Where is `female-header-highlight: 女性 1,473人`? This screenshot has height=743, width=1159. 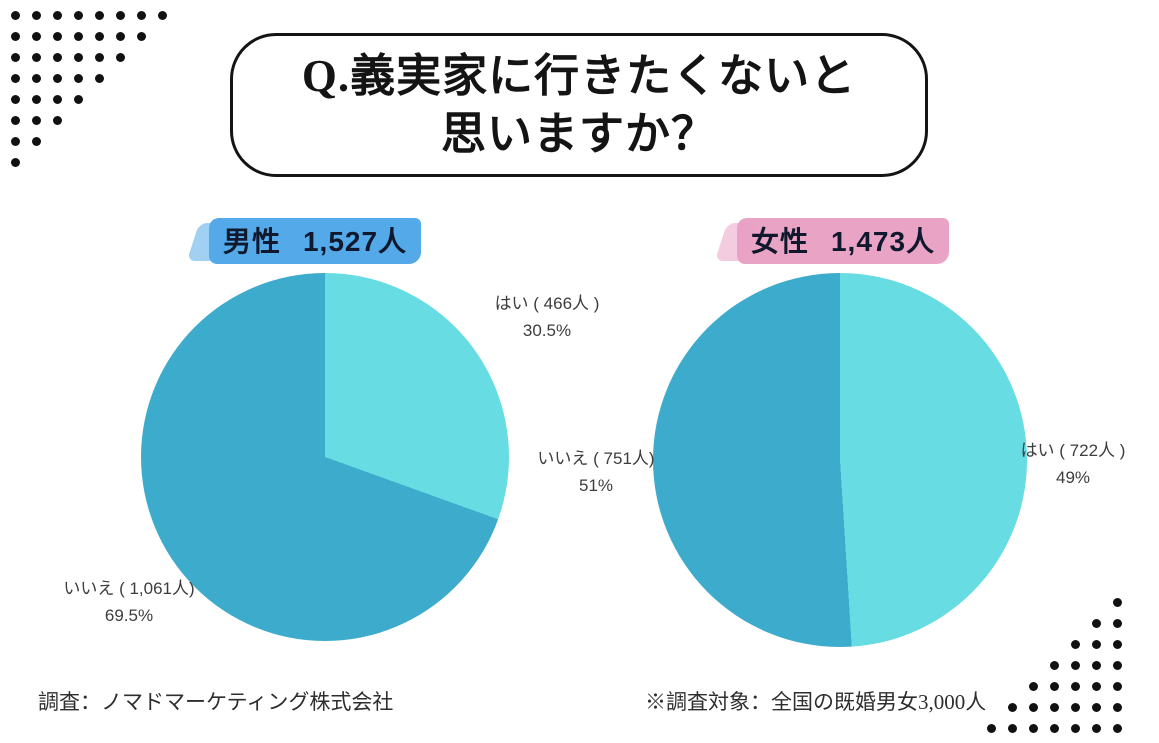 female-header-highlight: 女性 1,473人 is located at coordinates (843, 241).